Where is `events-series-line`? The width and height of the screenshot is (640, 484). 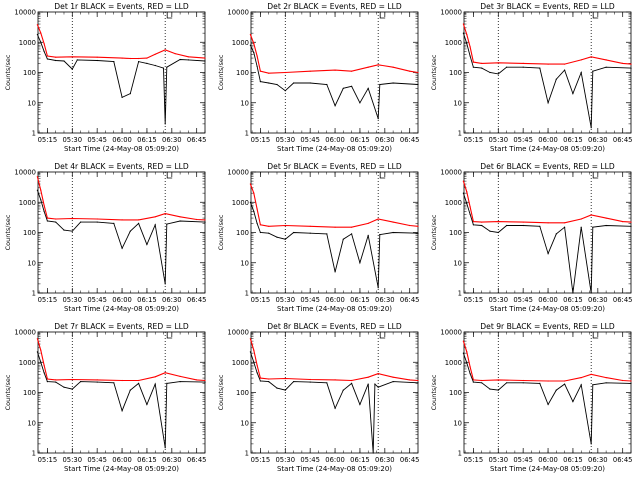 events-series-line is located at coordinates (334, 82).